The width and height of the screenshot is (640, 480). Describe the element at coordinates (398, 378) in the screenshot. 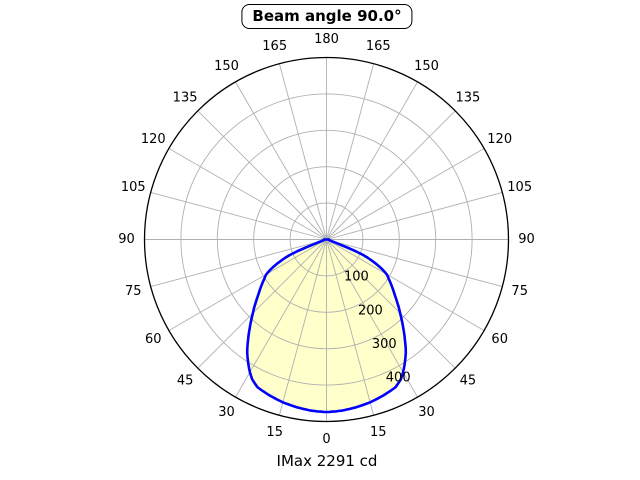

I see `radial-tick-label: 400` at that location.